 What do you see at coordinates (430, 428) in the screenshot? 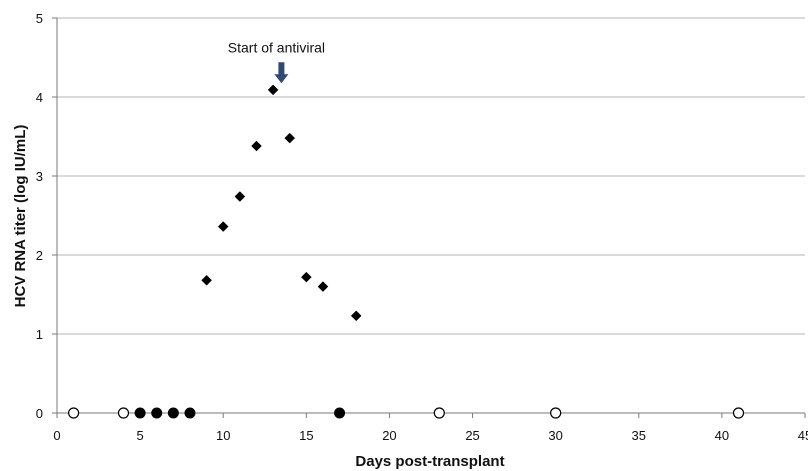
I see `x-axis-ticks: 0 5 10 15 20 25 30 35 40 45` at bounding box center [430, 428].